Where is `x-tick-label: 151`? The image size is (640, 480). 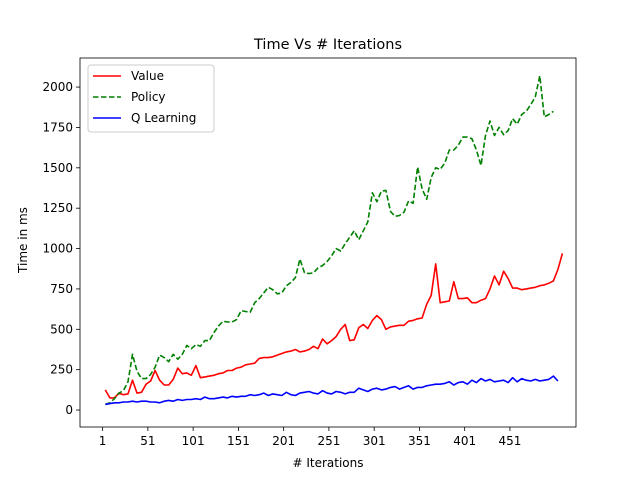 x-tick-label: 151 is located at coordinates (238, 441).